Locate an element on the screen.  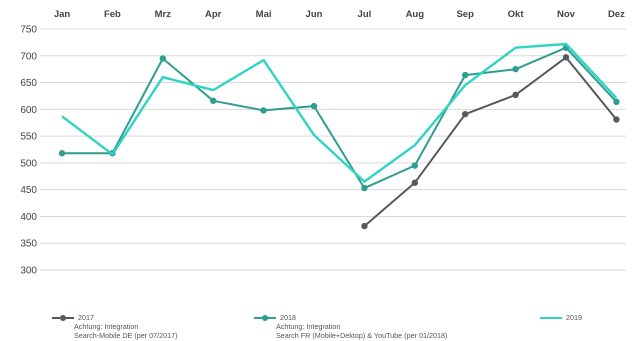
x-tick-label: Mai is located at coordinates (264, 14).